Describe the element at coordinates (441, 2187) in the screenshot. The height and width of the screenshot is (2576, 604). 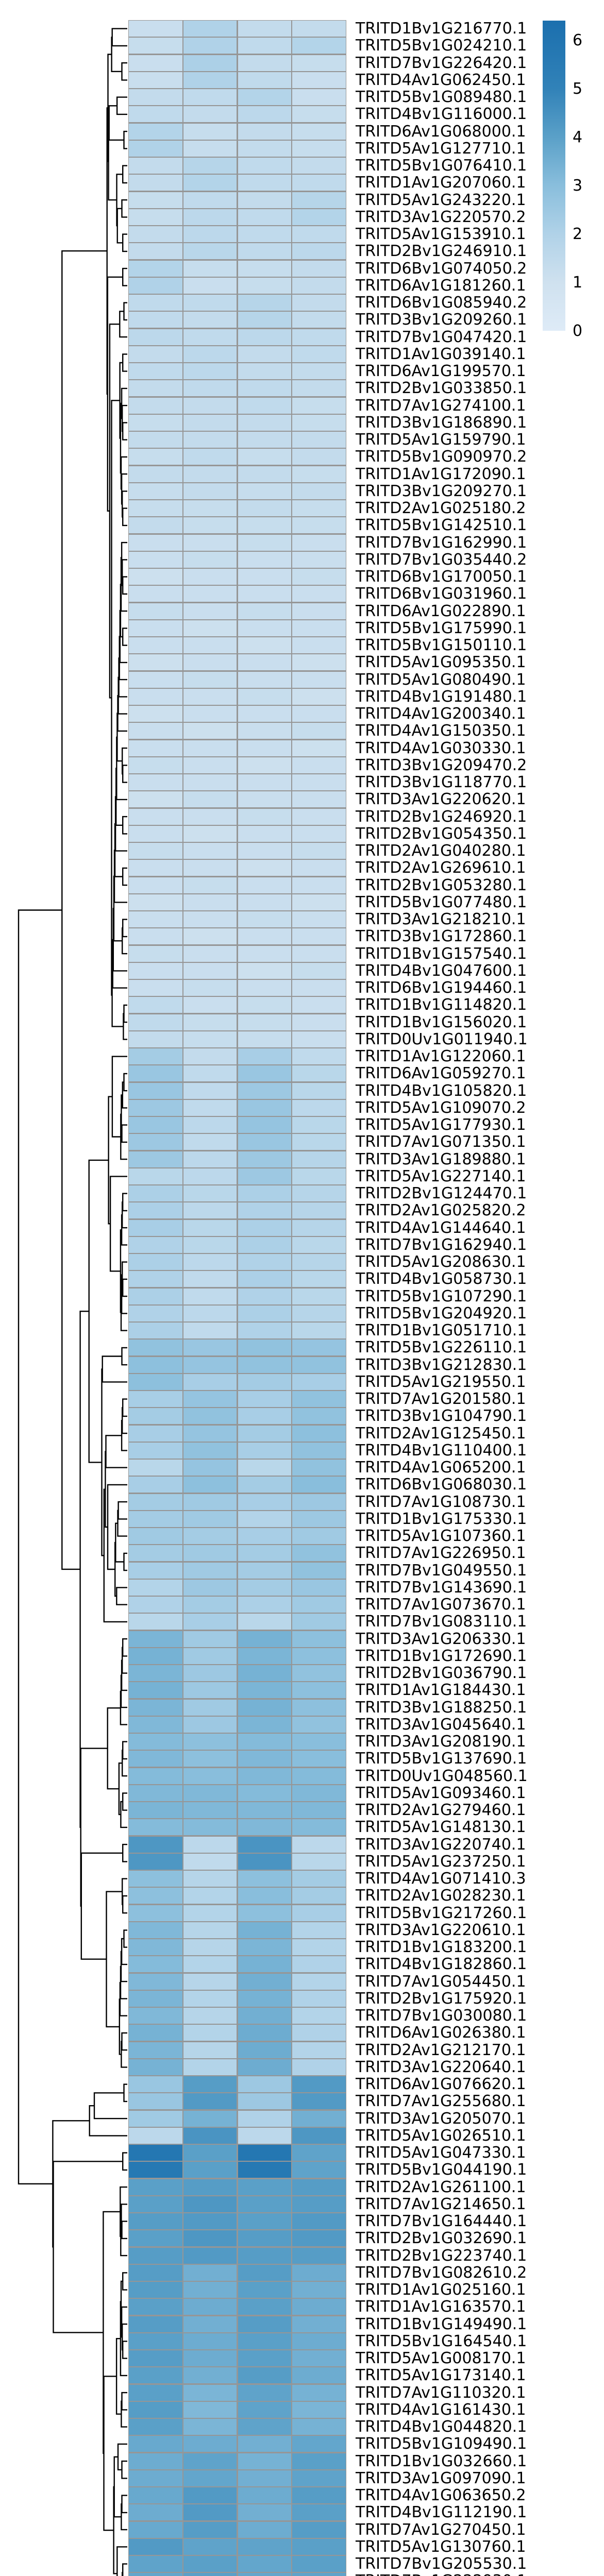
I see `row-label: TRITD2Av1G261100.1` at that location.